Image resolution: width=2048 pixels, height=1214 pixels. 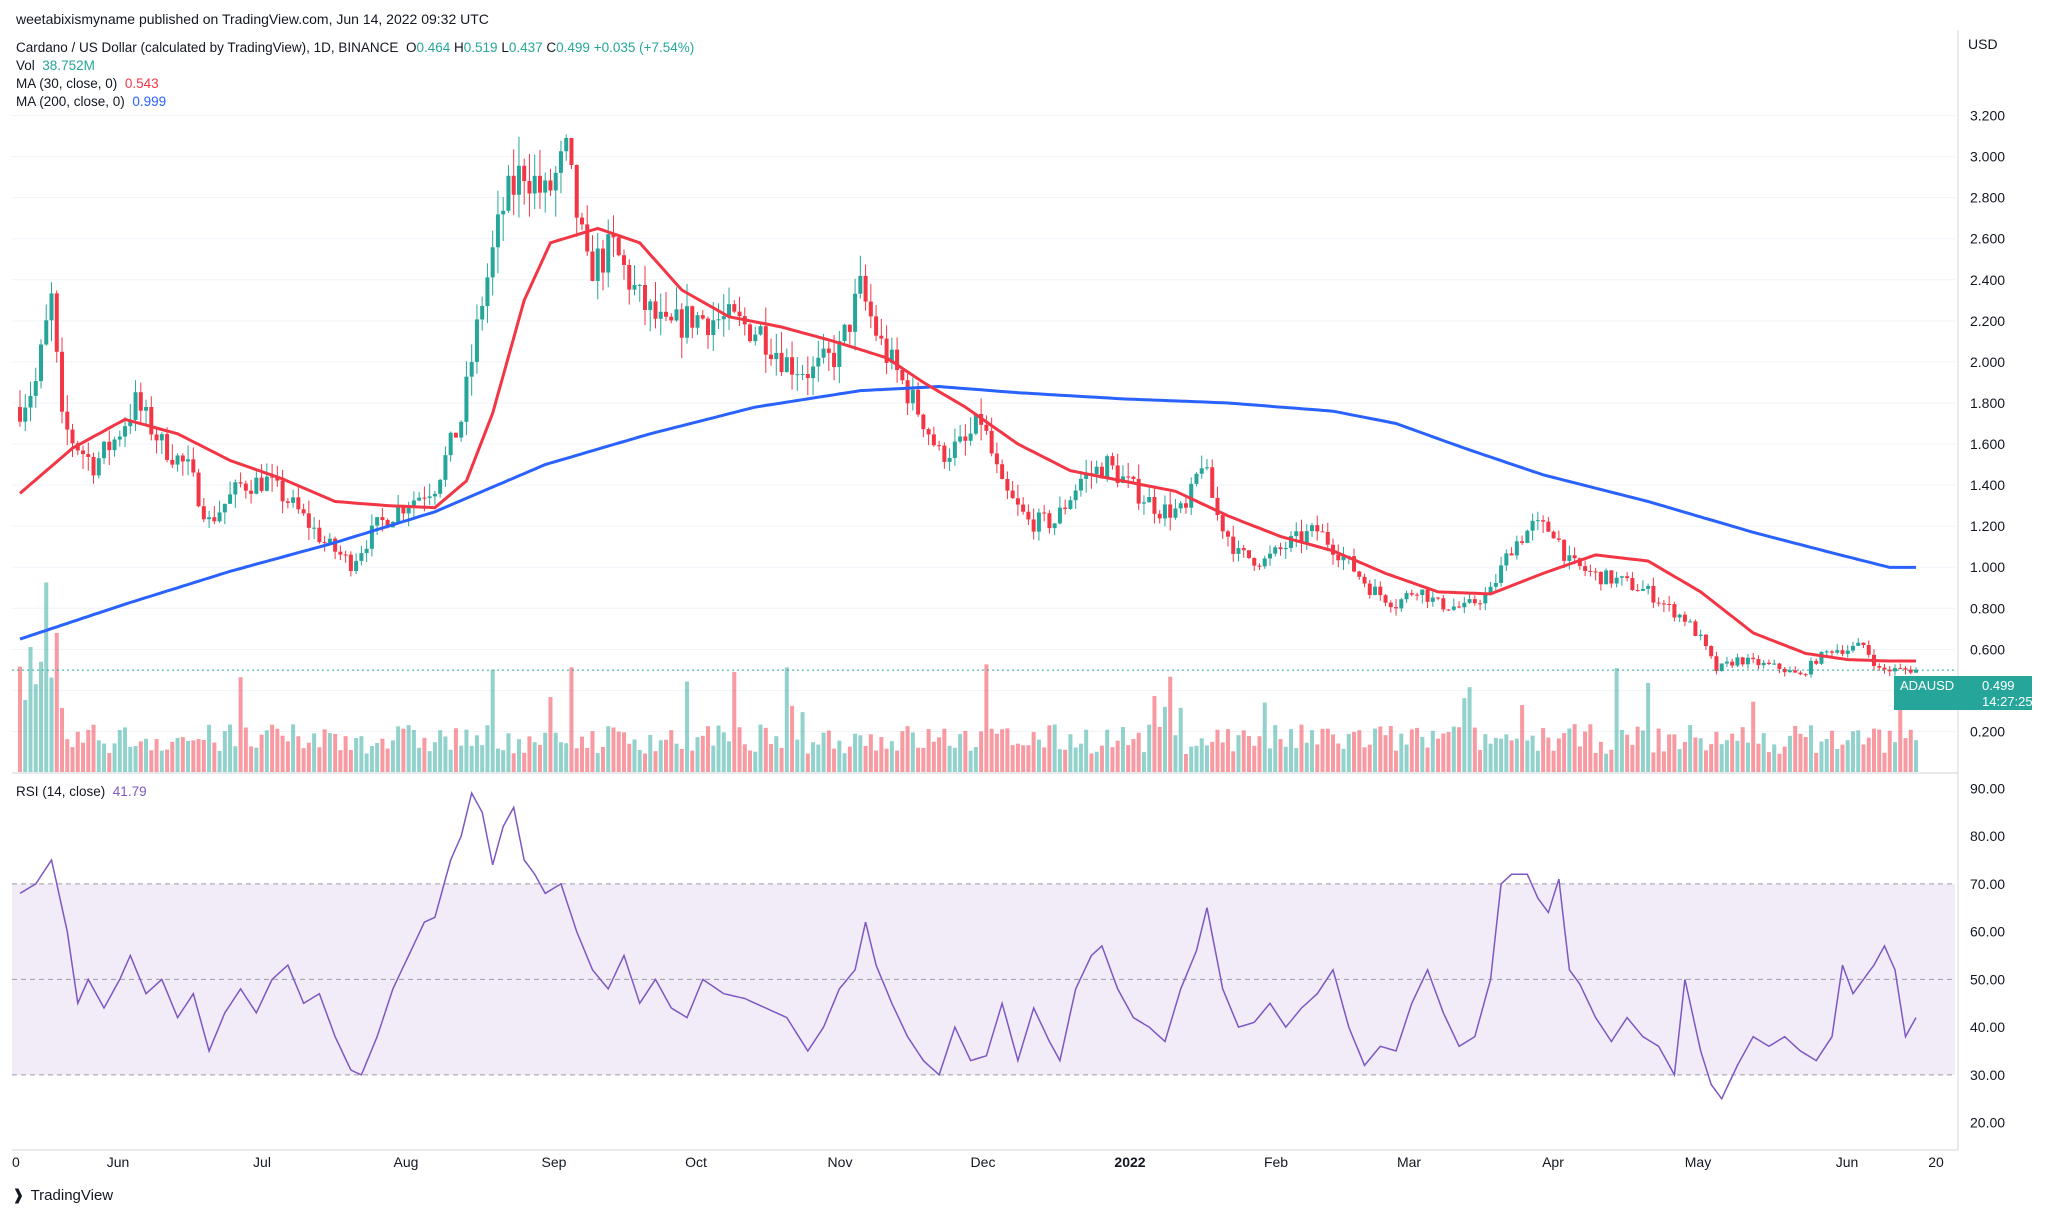 I want to click on price-axis-label: 3.000, so click(x=1987, y=157).